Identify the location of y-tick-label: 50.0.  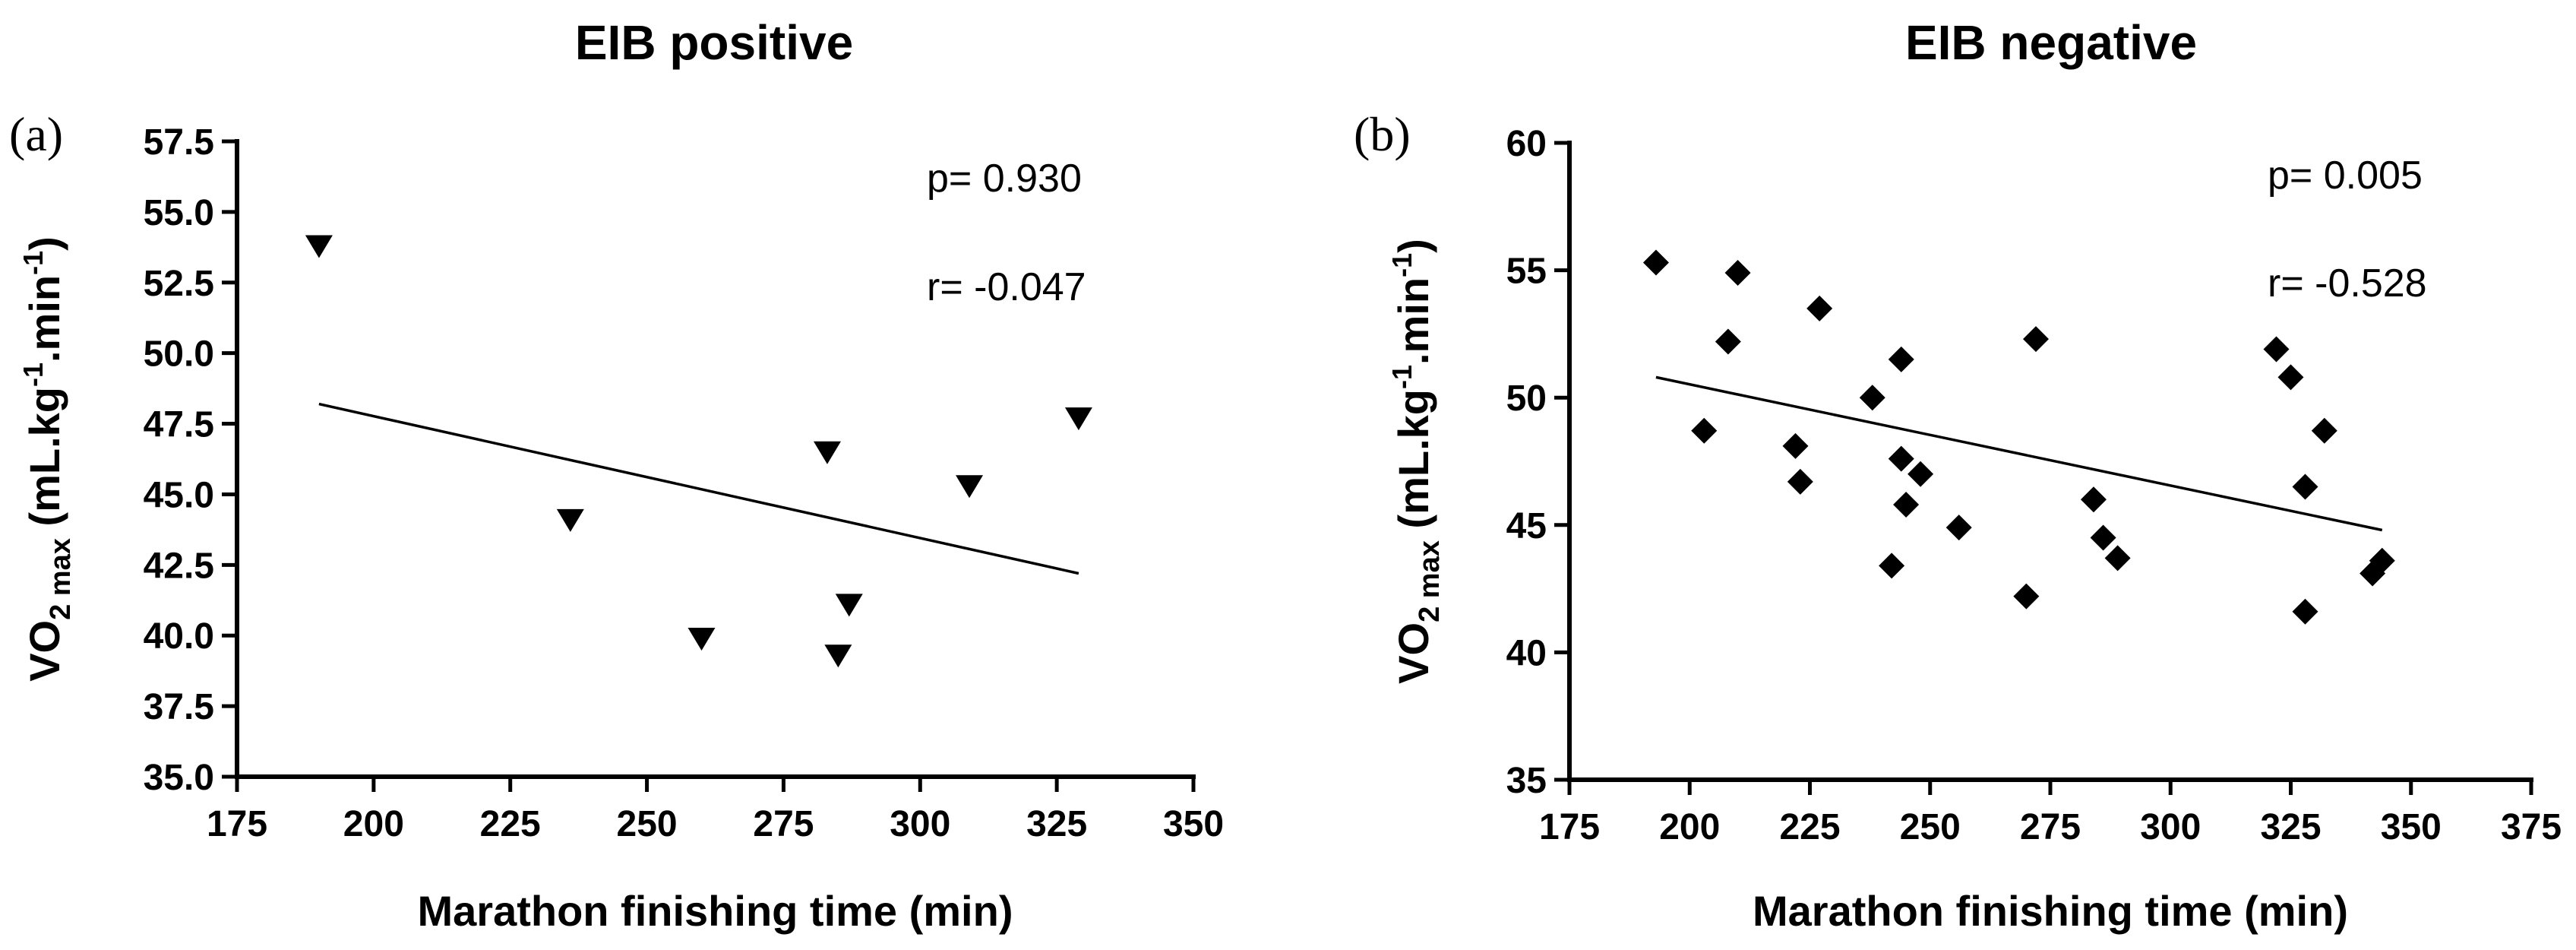
(179, 354).